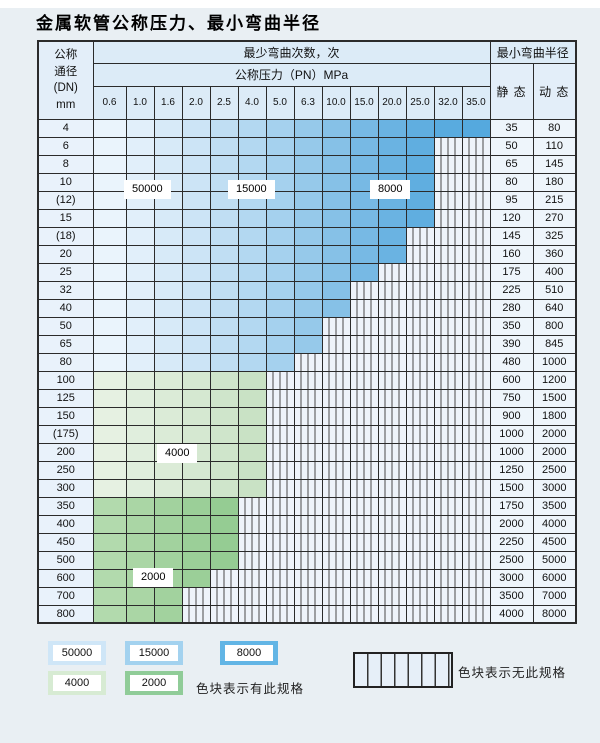  What do you see at coordinates (65, 596) in the screenshot?
I see `dn-cell: 700` at bounding box center [65, 596].